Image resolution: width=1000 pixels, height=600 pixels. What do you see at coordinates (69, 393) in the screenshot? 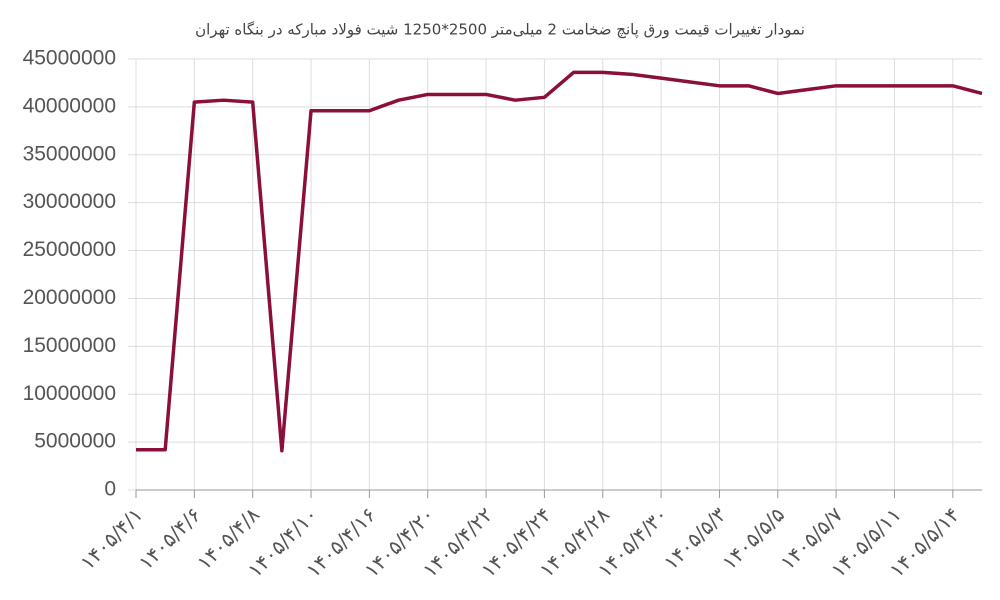
I see `y-tick-label: 10000000` at bounding box center [69, 393].